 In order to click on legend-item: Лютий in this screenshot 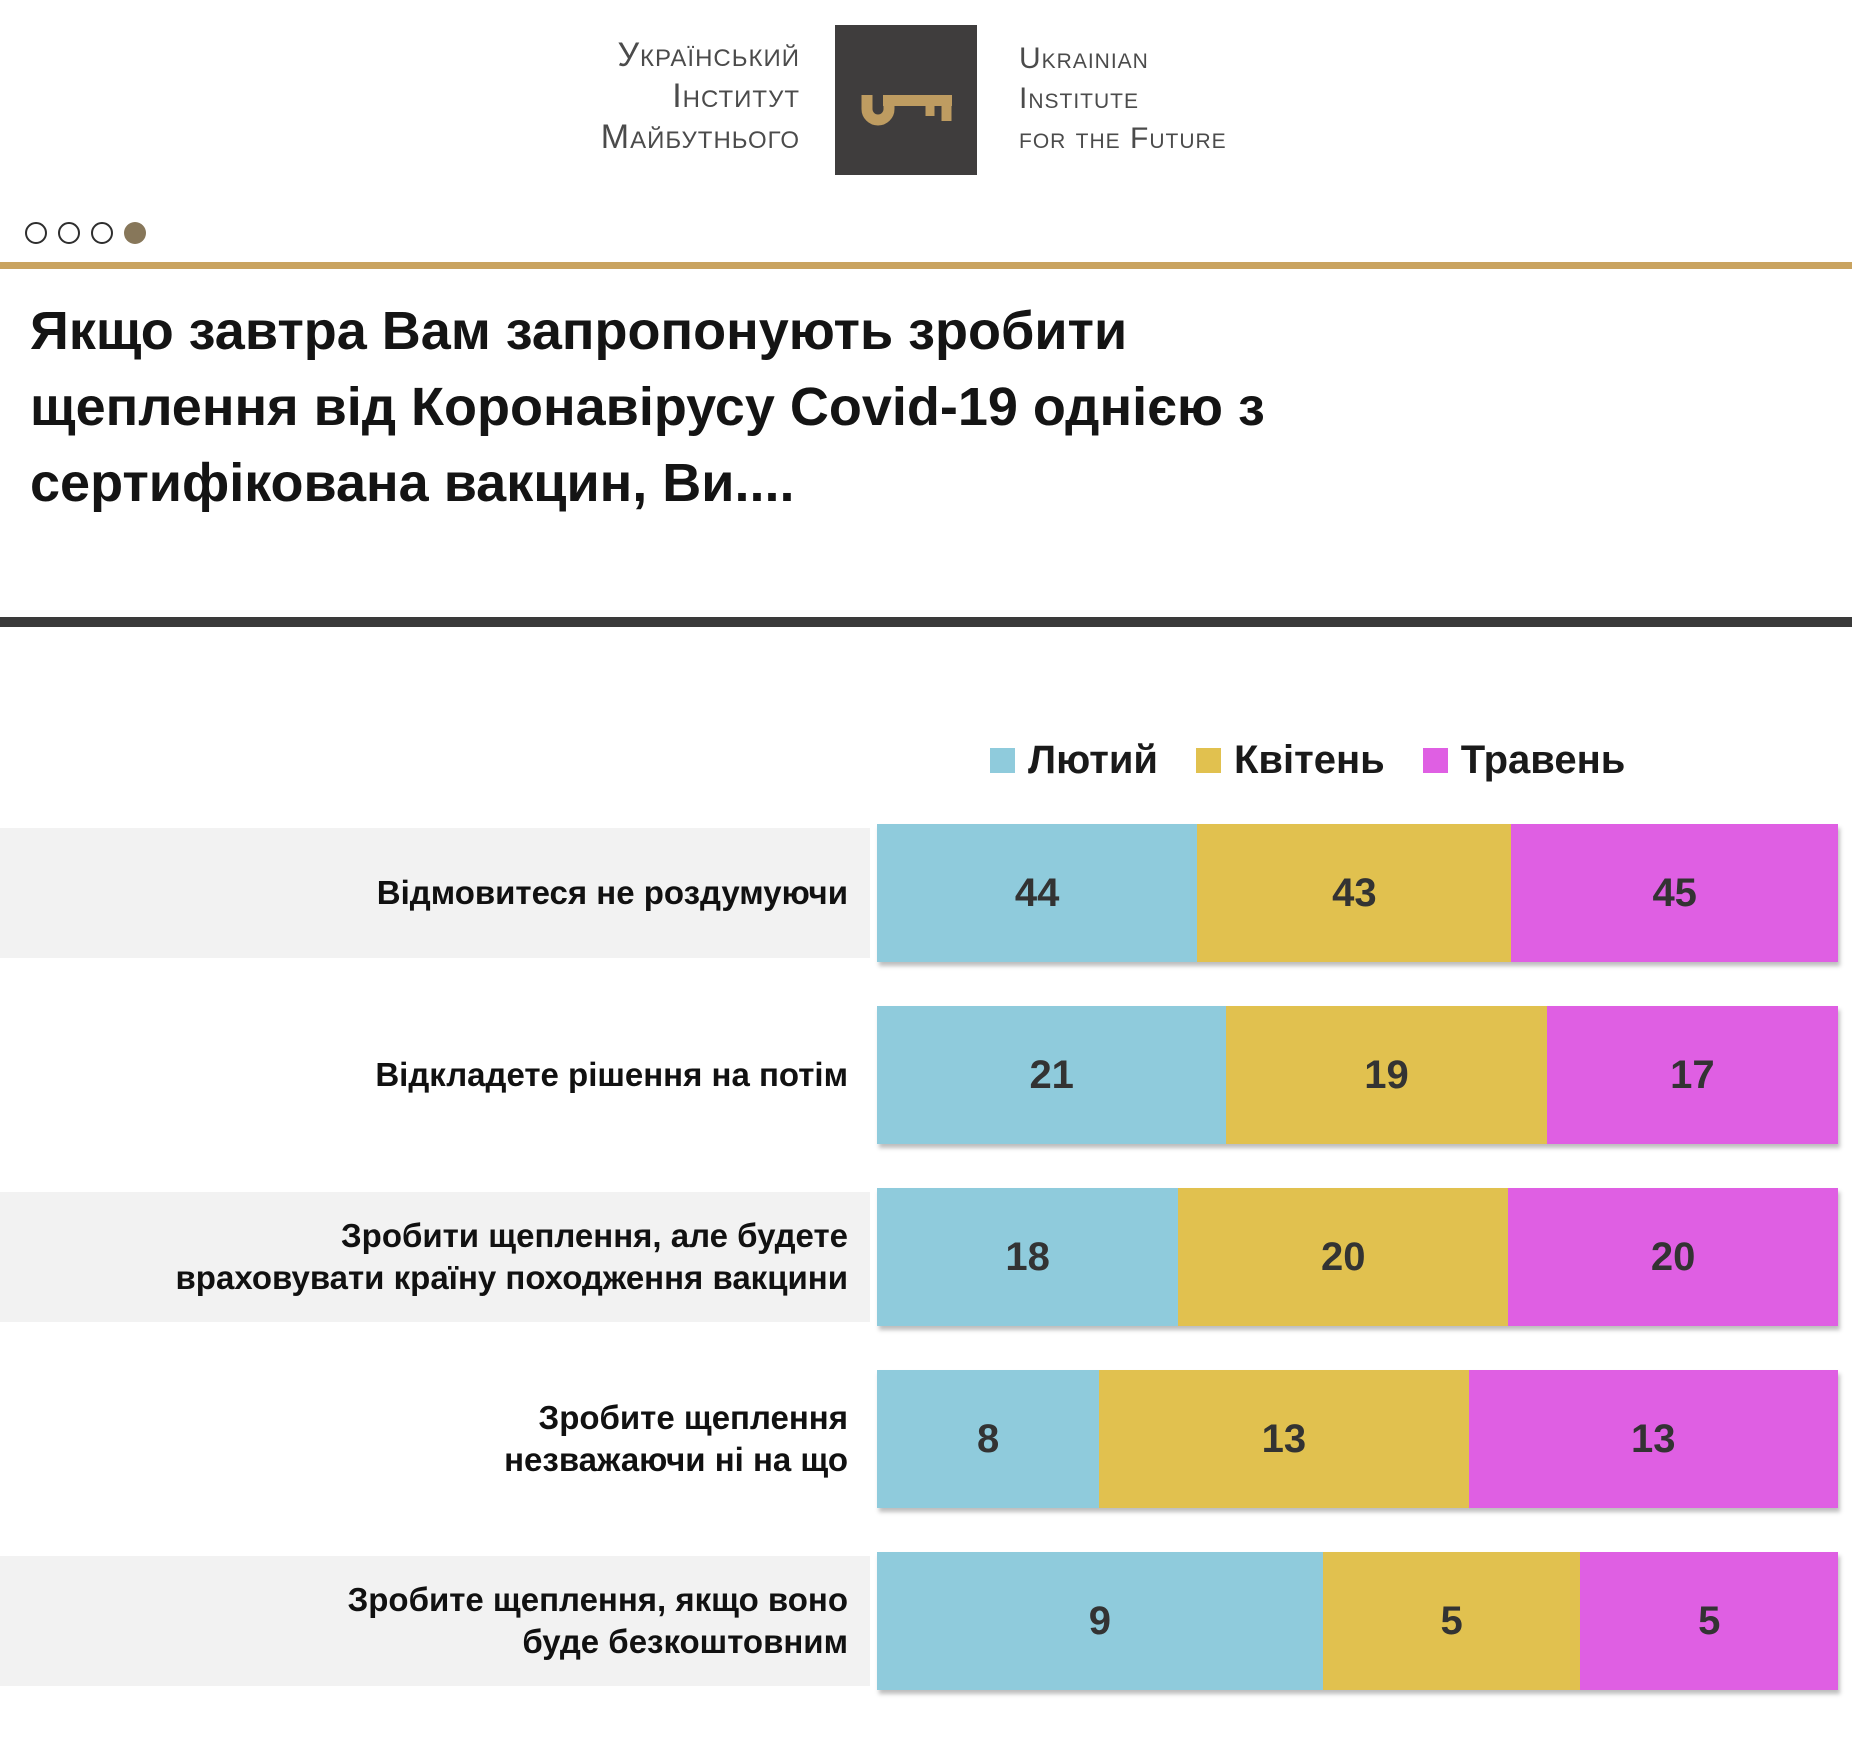, I will do `click(1074, 760)`.